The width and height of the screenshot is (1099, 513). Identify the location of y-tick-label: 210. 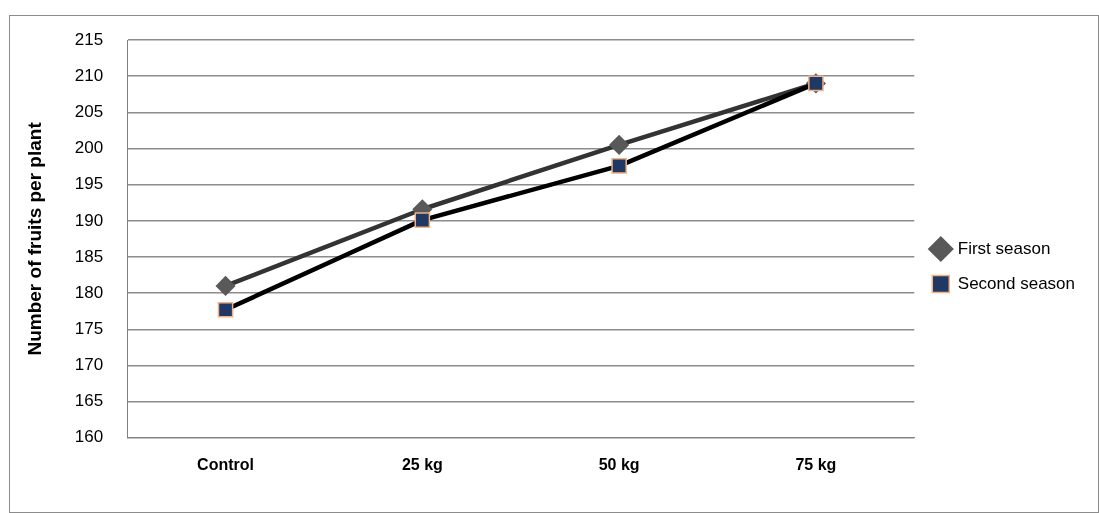
(89, 75).